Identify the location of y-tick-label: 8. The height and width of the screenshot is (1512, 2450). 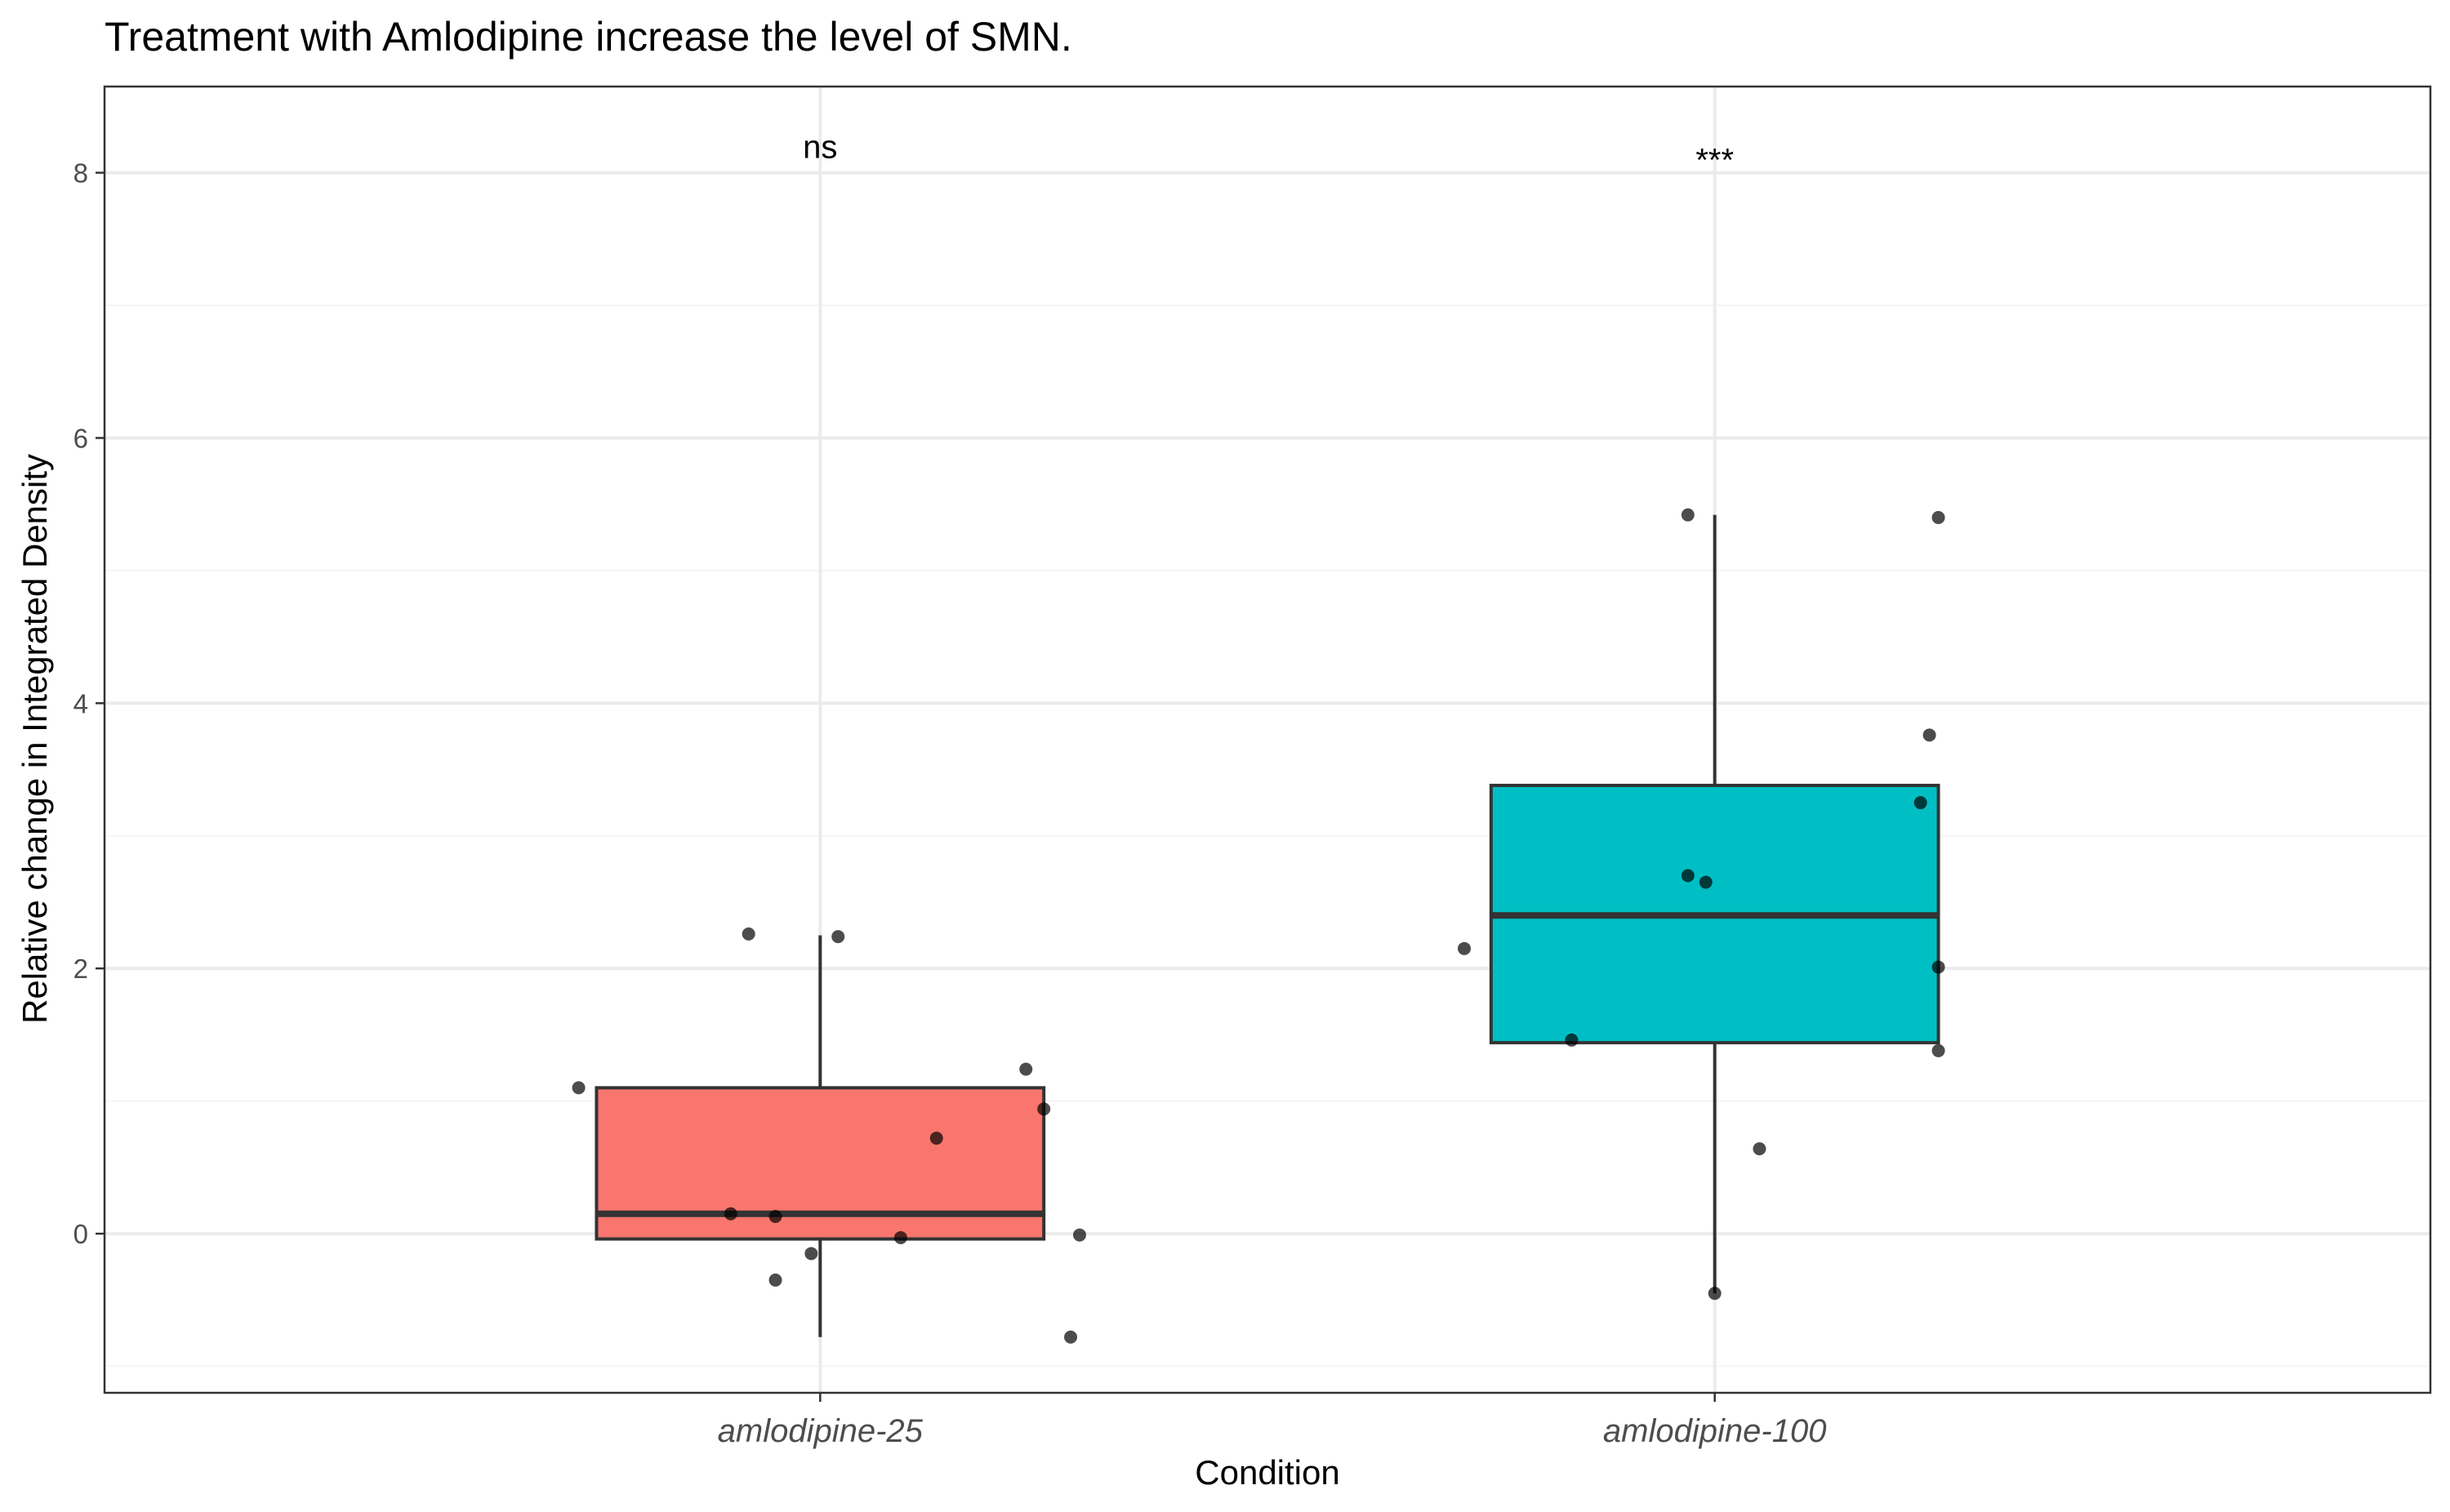
(81, 174).